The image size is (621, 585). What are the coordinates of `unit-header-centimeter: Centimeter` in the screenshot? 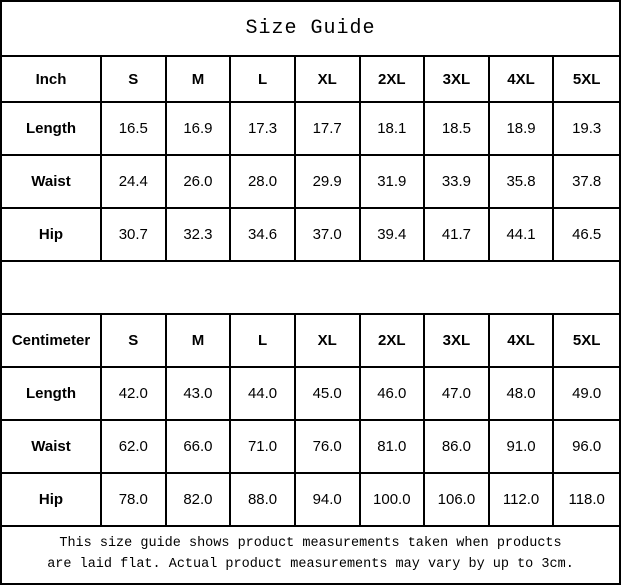 It's located at (52, 341).